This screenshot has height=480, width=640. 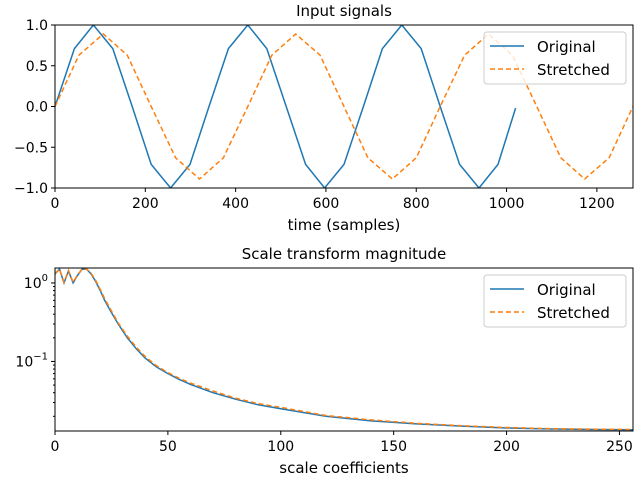 I want to click on top-y-tick-label: 0.5, so click(x=37, y=67).